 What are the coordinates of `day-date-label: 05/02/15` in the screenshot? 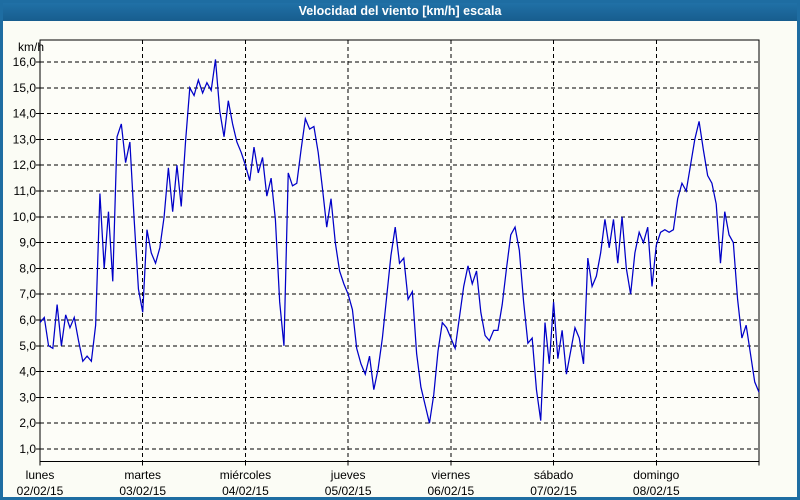 It's located at (348, 491).